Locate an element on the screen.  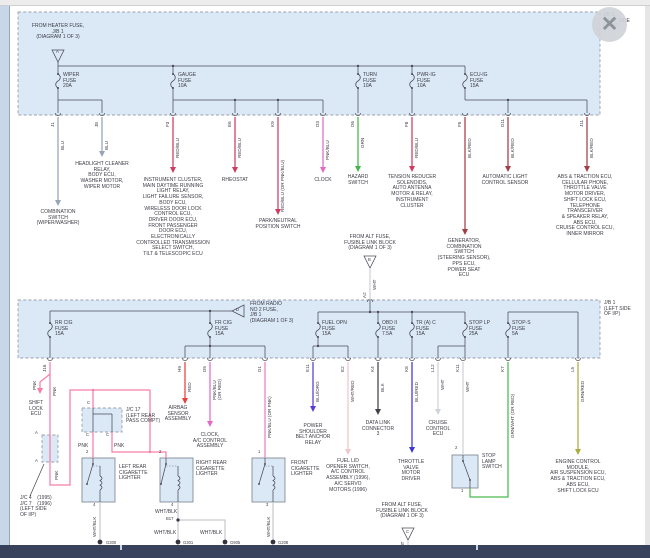
fuse-fuel-opn: FUEL OPN FUSE 15A is located at coordinates (334, 329).